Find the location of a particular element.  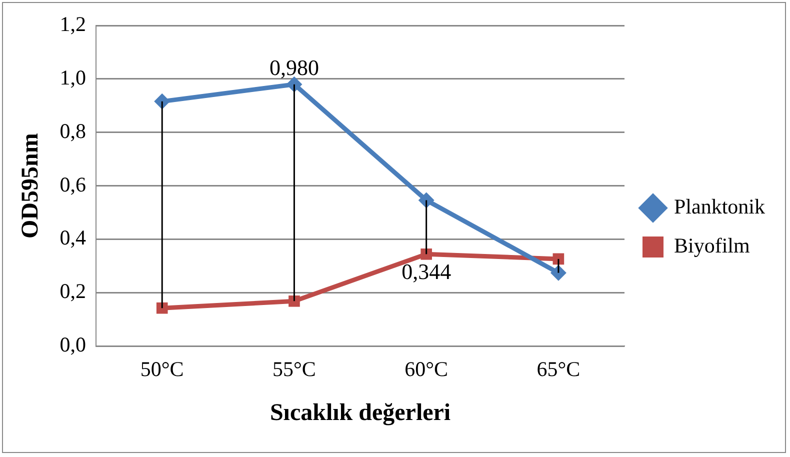

y-axis-title: OD595nm is located at coordinates (31, 185).